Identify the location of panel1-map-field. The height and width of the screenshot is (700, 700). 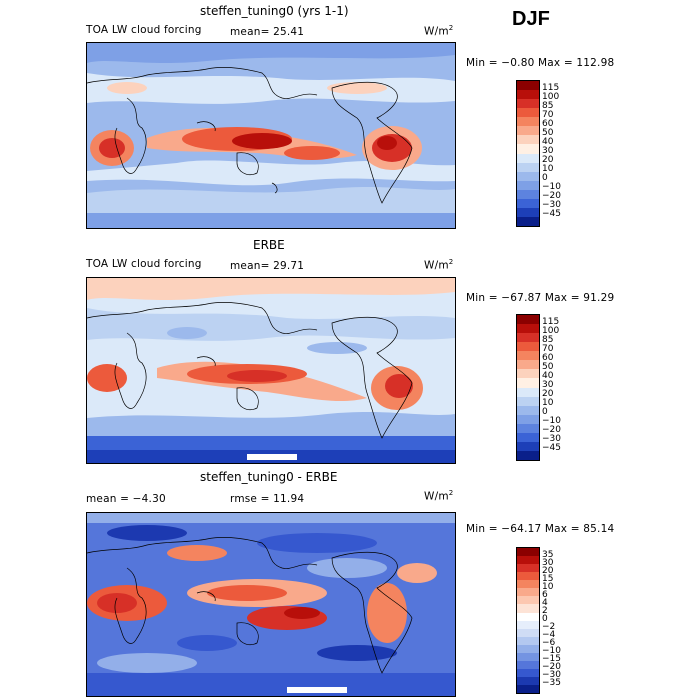
(271, 135).